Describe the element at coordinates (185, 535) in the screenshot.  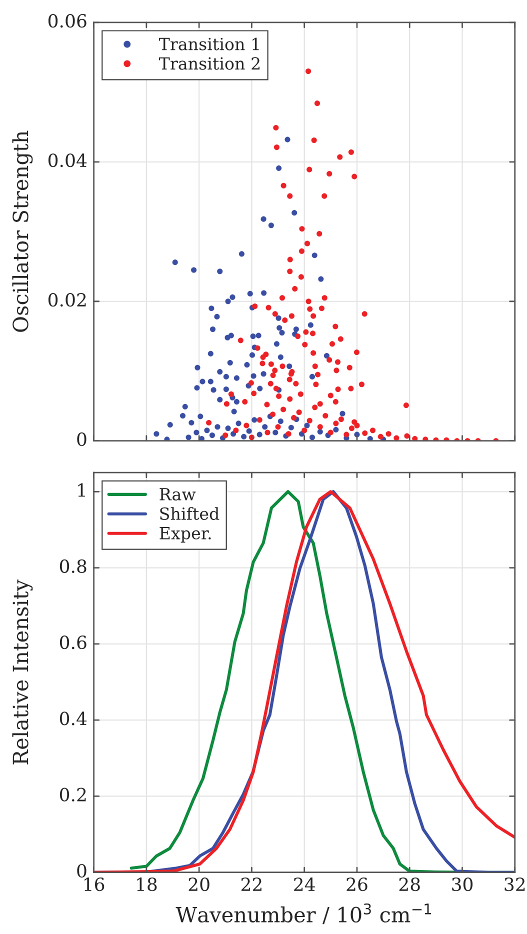
I see `legend-label: Exper.` at that location.